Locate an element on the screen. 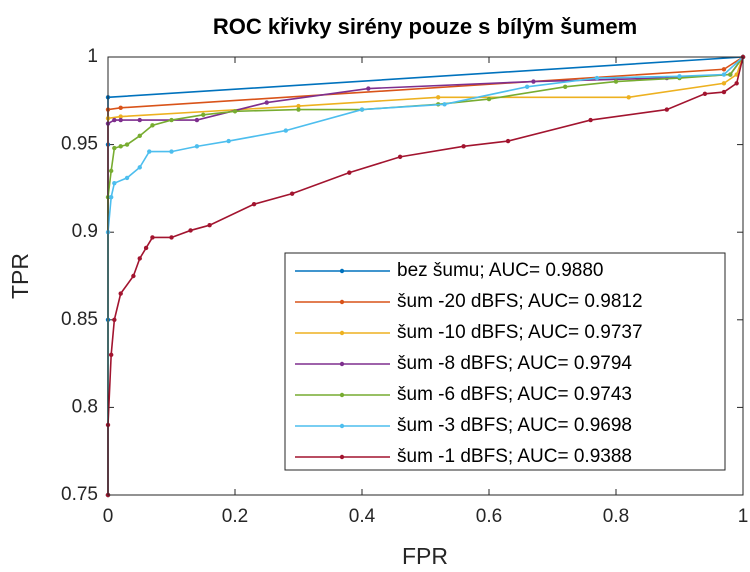 This screenshot has height=572, width=750. y-tick-label: 1 is located at coordinates (92, 56).